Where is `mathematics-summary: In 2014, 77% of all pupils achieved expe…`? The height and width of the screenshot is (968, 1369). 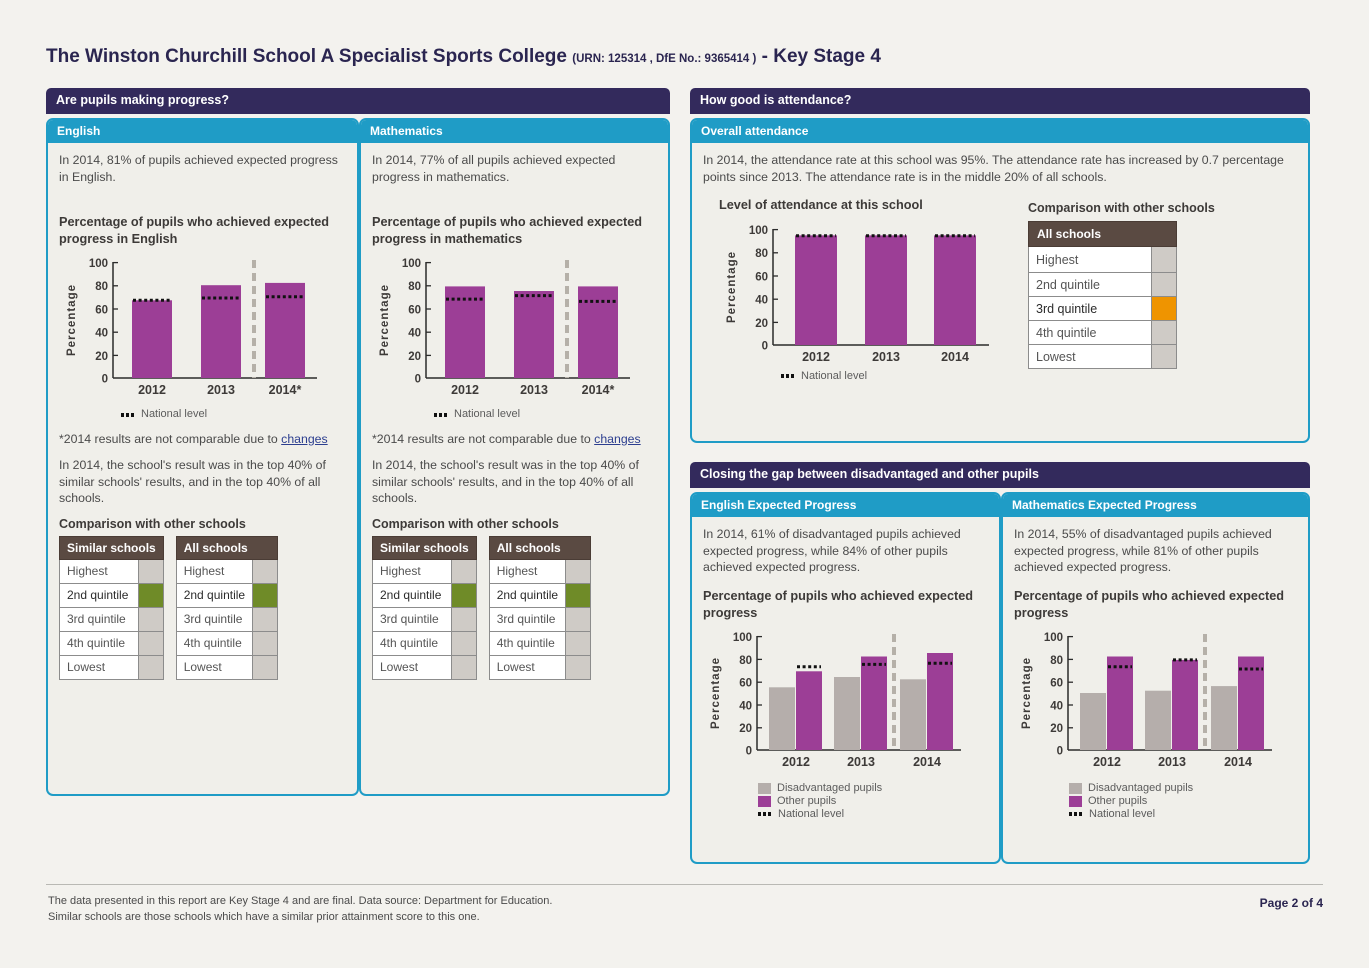
mathematics-summary: In 2014, 77% of all pupils achieved expe… is located at coordinates (494, 168).